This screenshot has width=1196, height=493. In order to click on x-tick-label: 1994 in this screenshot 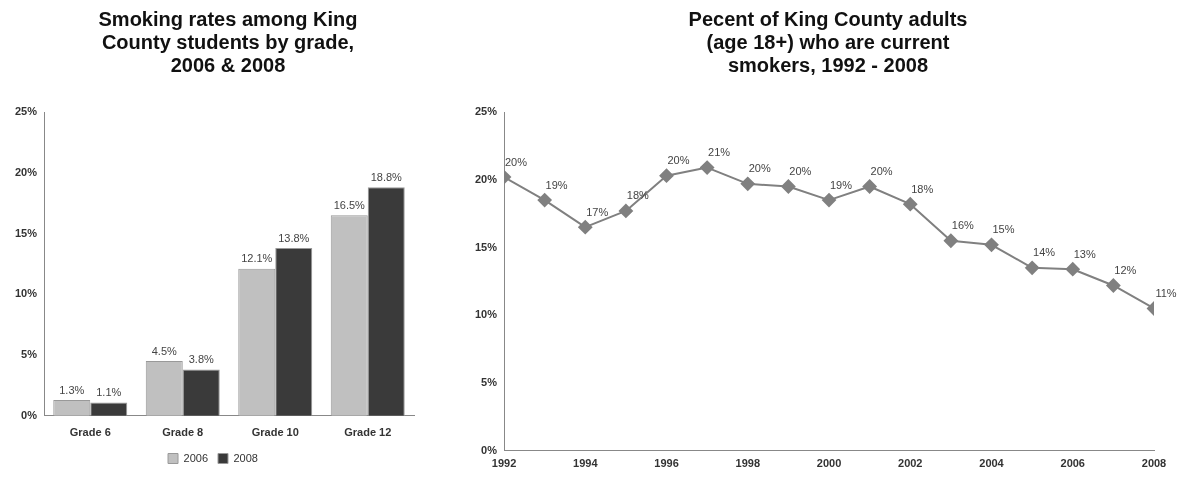, I will do `click(586, 463)`.